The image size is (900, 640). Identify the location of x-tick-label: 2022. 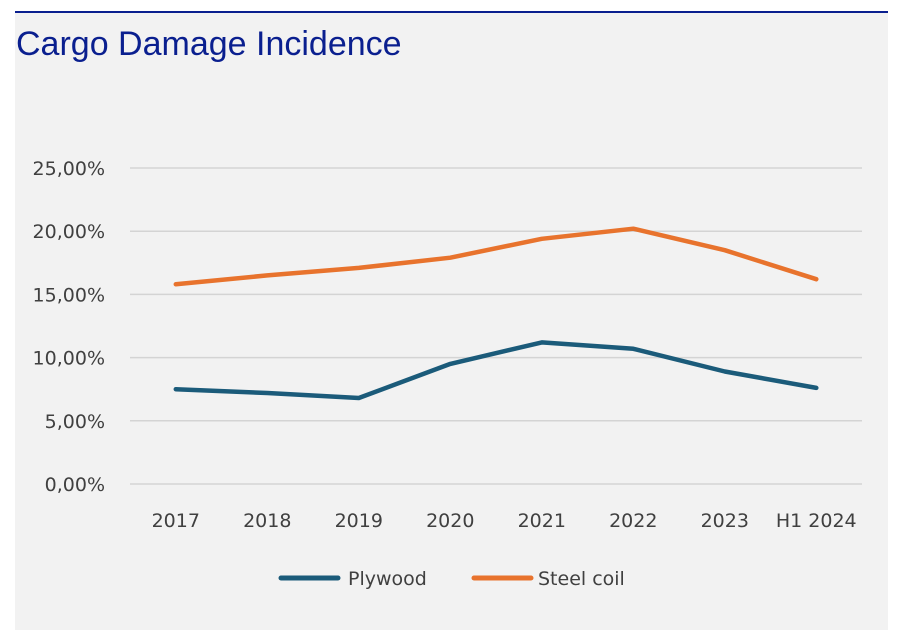
(633, 521).